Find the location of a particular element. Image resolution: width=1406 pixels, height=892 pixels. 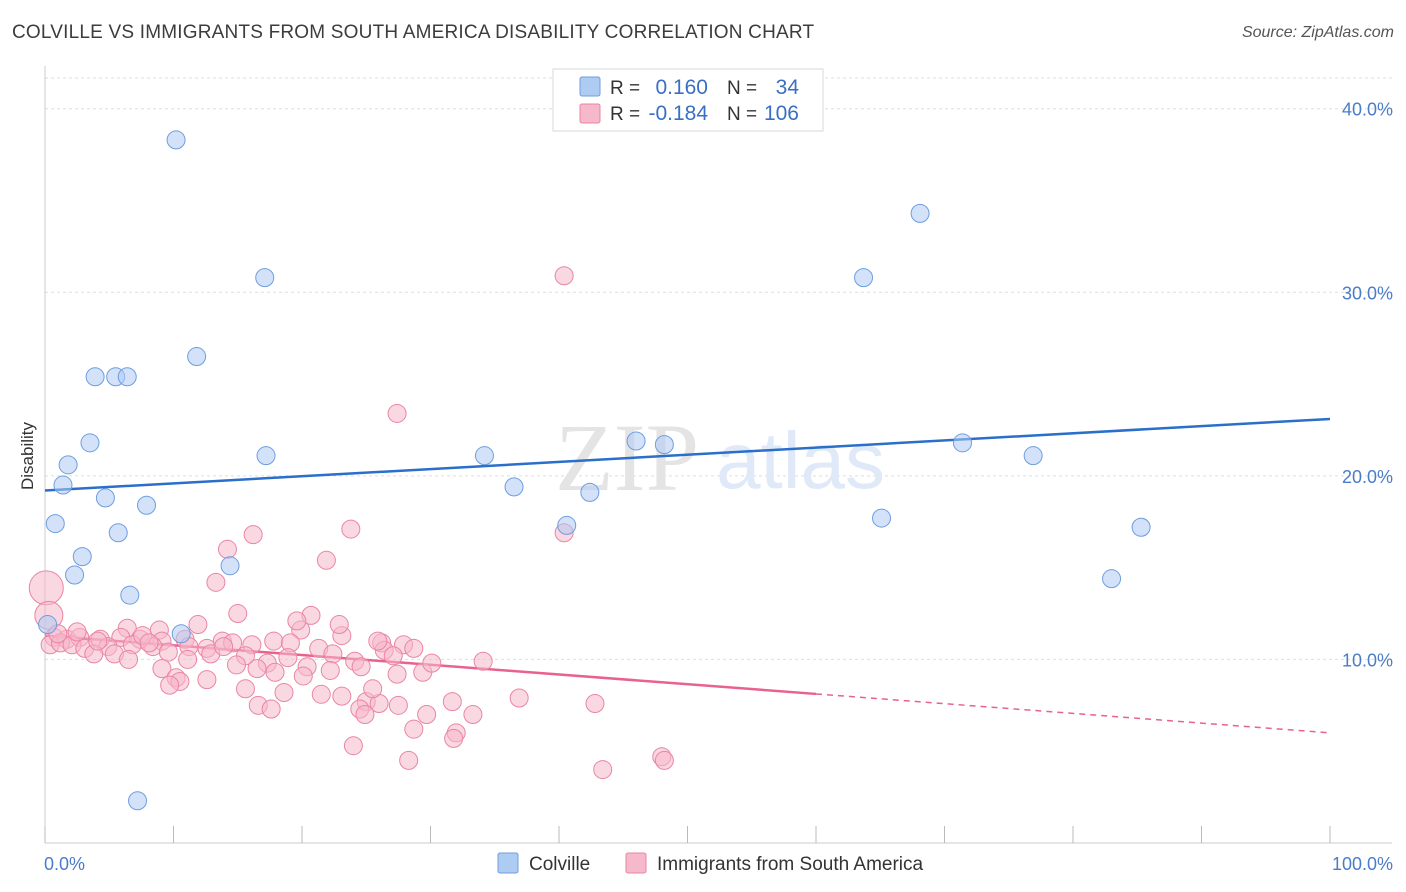

y-tick-label: 40.0% is located at coordinates (1367, 110).